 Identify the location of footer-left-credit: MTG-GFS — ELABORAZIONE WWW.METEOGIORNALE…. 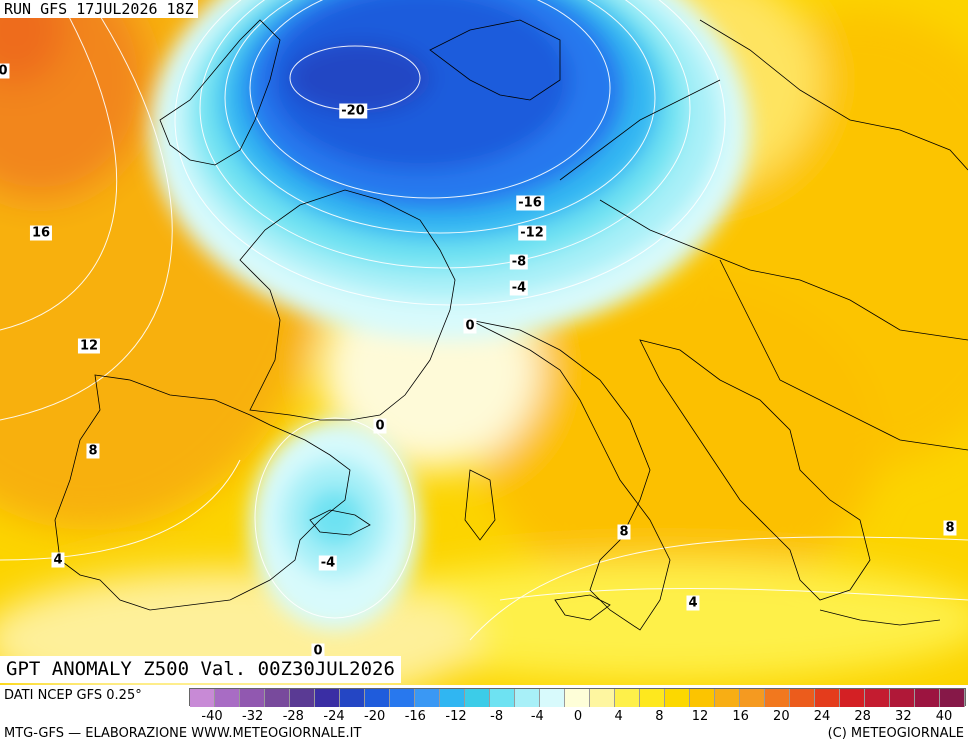
(183, 733).